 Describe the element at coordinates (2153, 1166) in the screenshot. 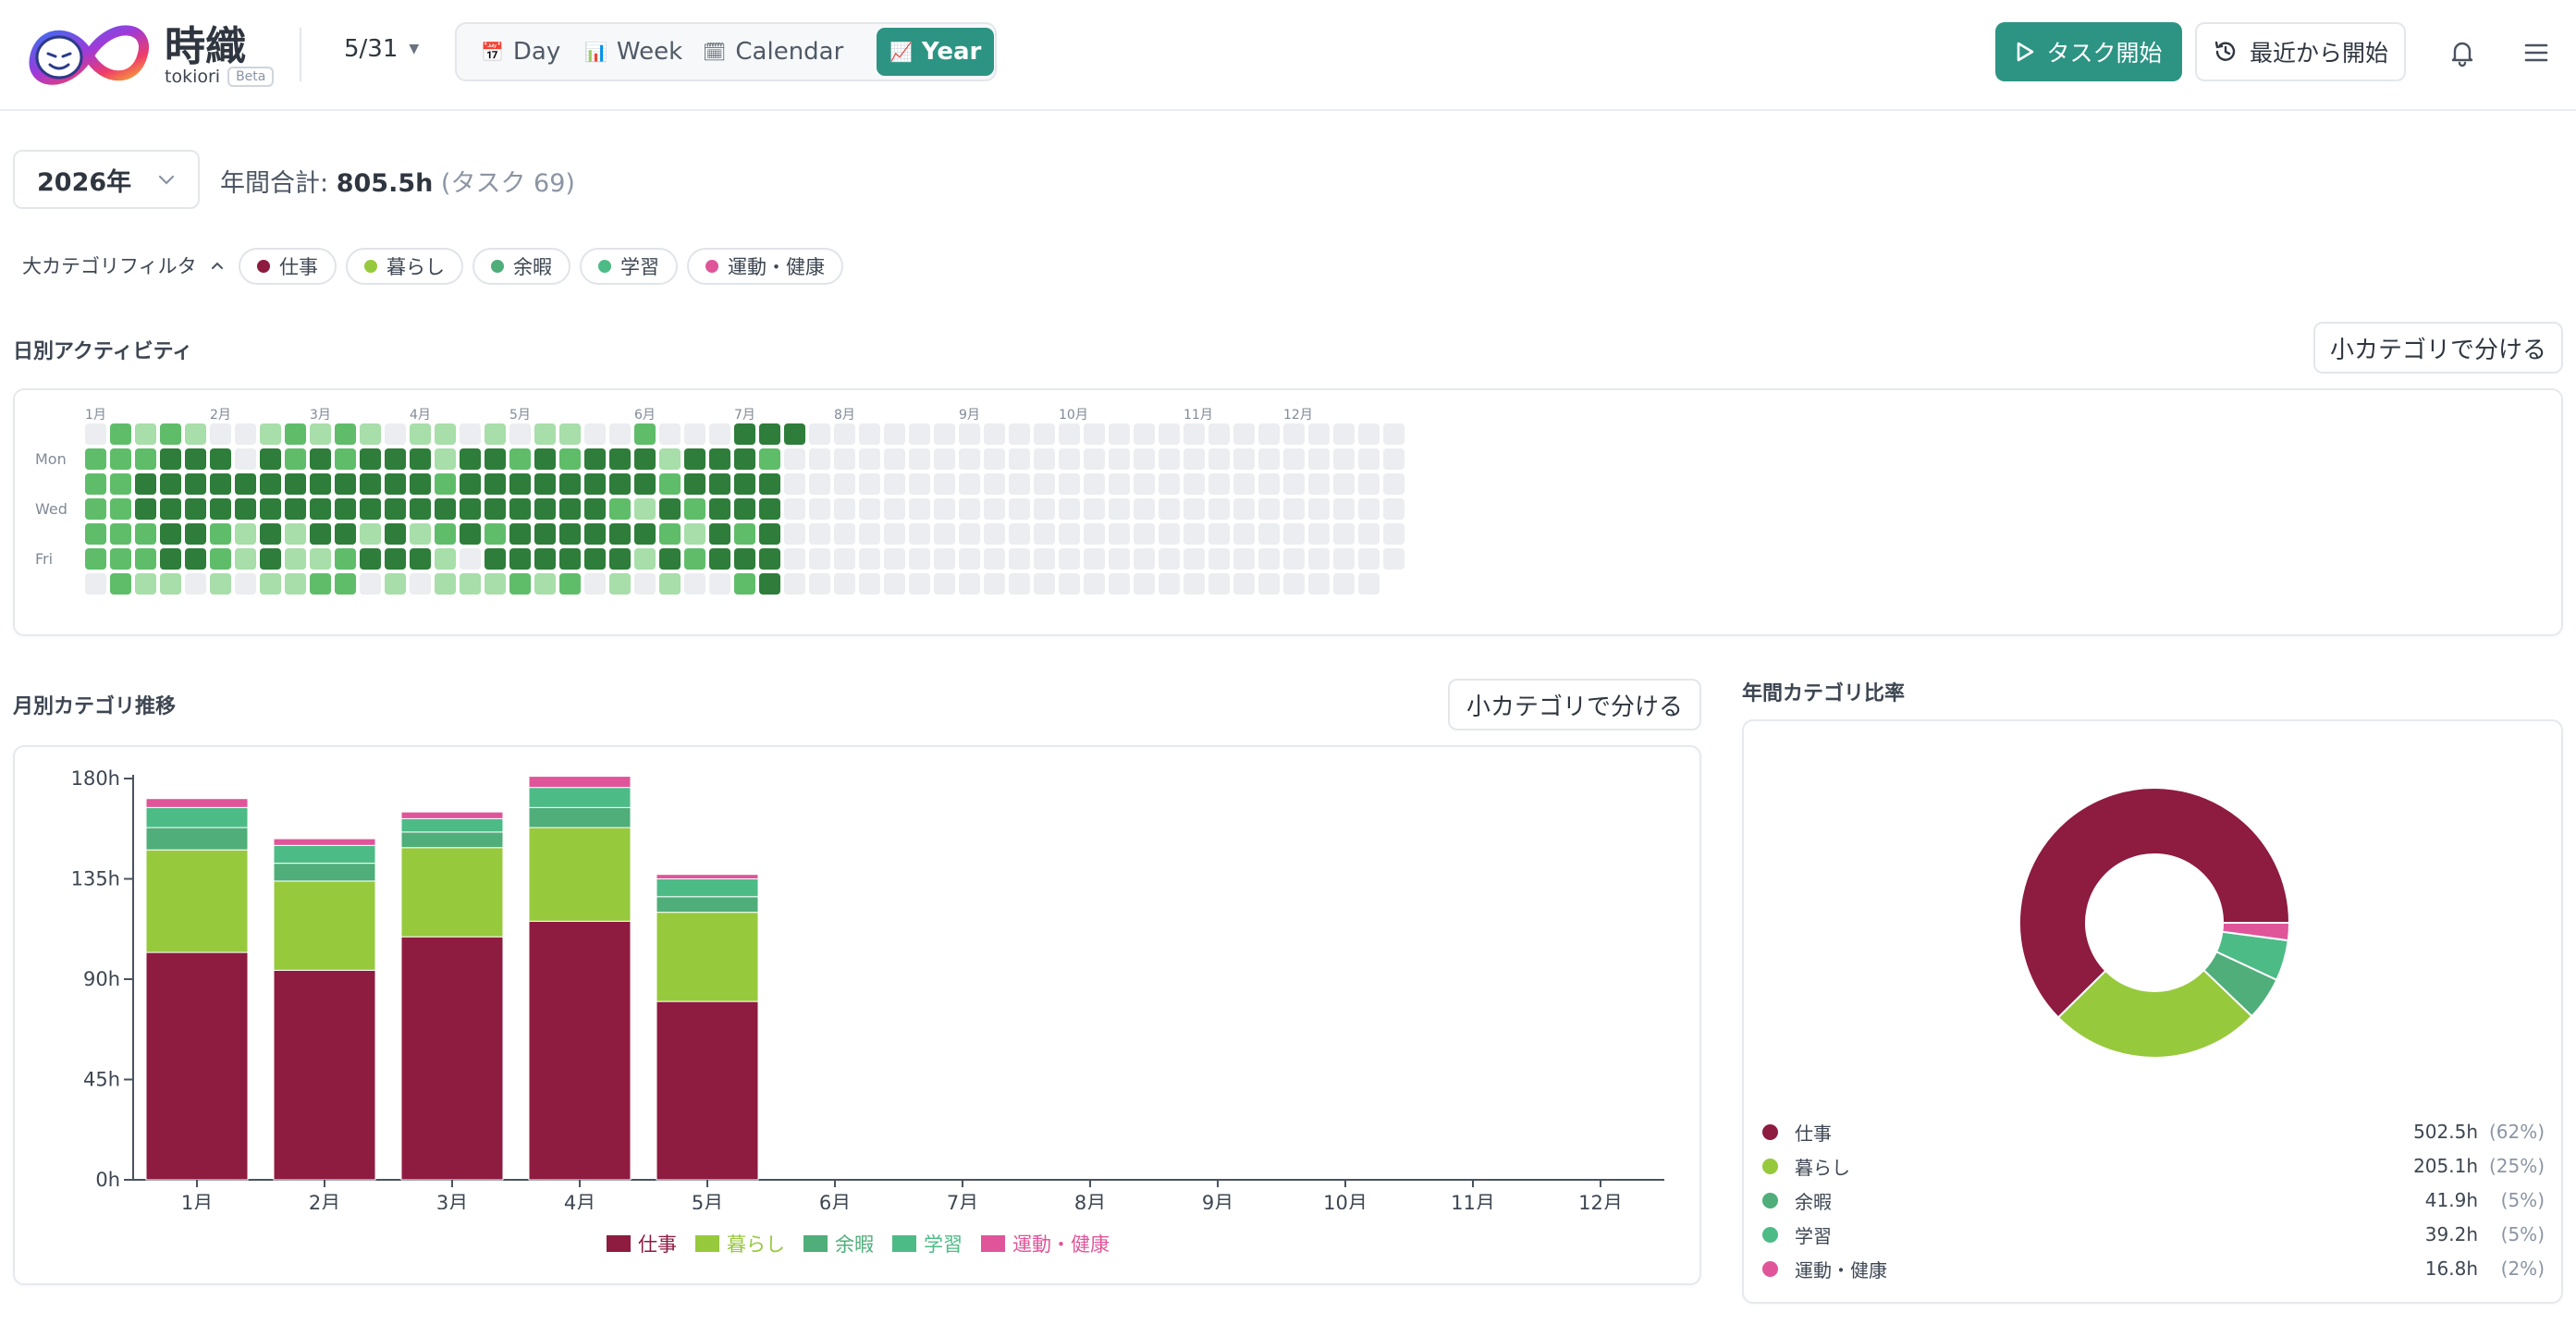

I see `donut-legend-row: 暮らし 205.1h (25%)` at that location.